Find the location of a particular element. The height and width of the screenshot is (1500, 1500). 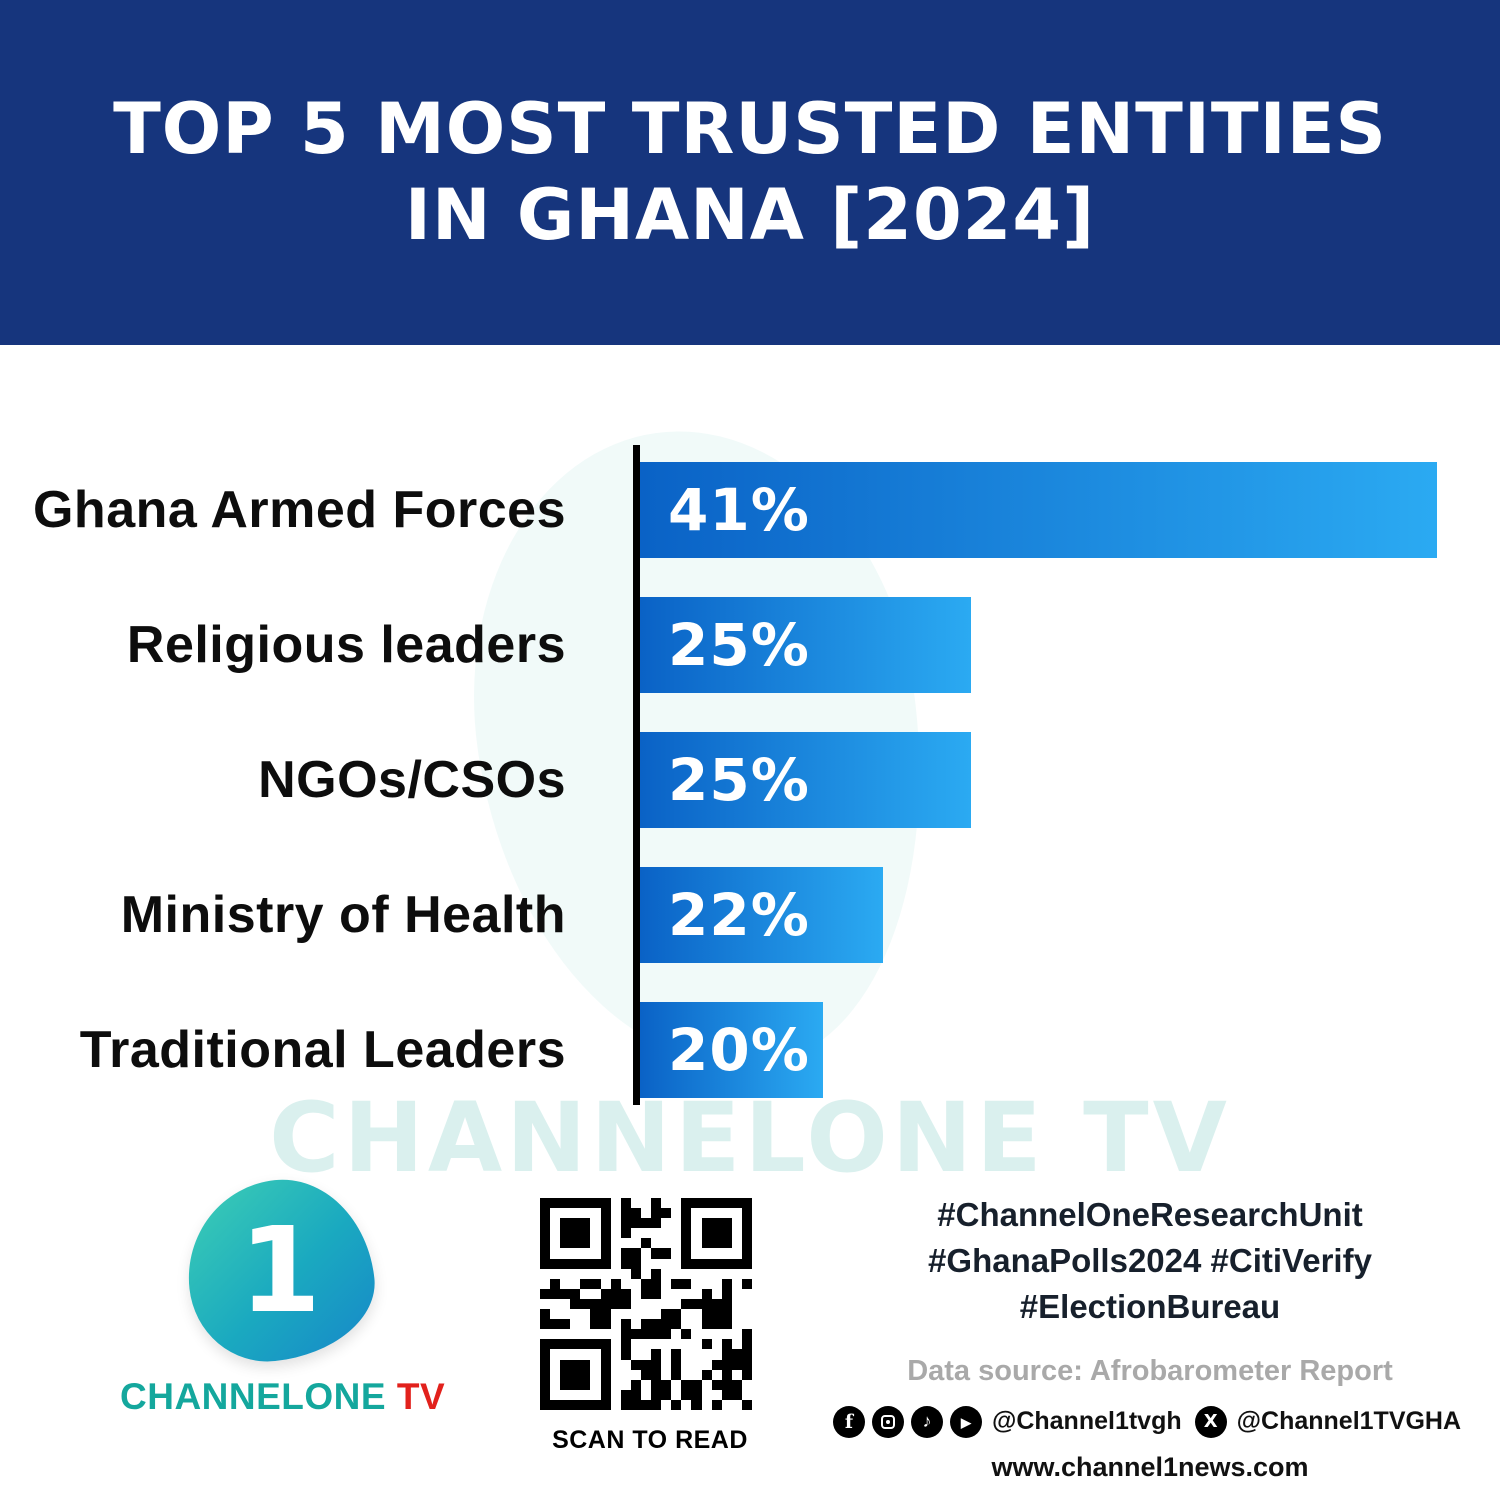

bar-religious-leaders: 25% is located at coordinates (805, 645).